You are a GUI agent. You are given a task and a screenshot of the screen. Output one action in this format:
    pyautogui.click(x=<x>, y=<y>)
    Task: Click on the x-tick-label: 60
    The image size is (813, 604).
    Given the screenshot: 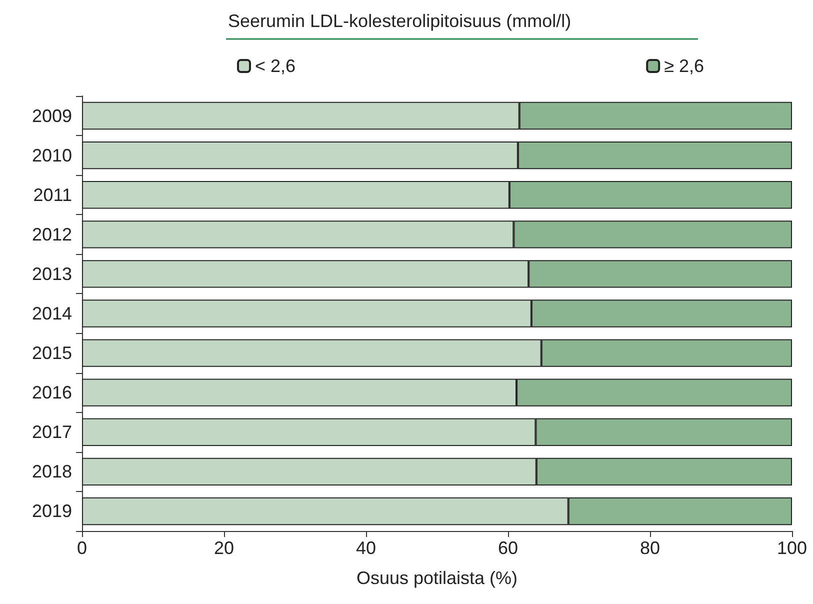 What is the action you would take?
    pyautogui.click(x=508, y=548)
    